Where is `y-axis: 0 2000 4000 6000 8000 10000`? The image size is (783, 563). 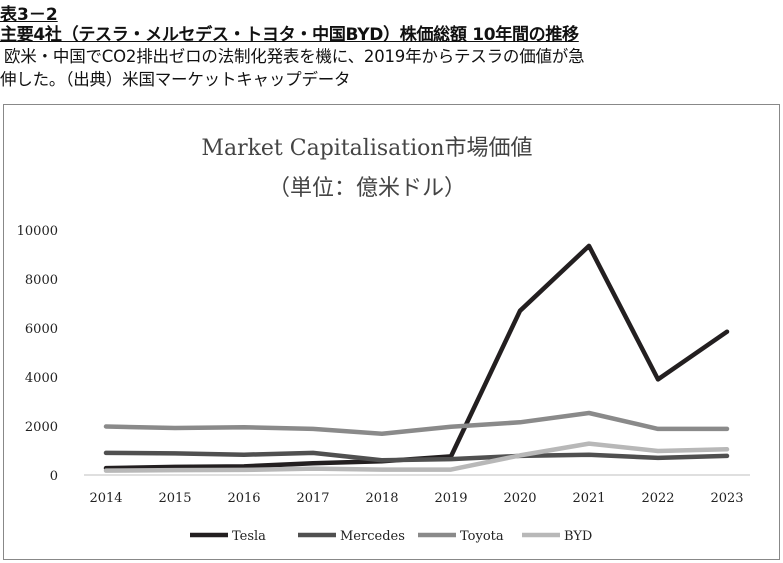 y-axis: 0 2000 4000 6000 8000 10000 is located at coordinates (37, 354).